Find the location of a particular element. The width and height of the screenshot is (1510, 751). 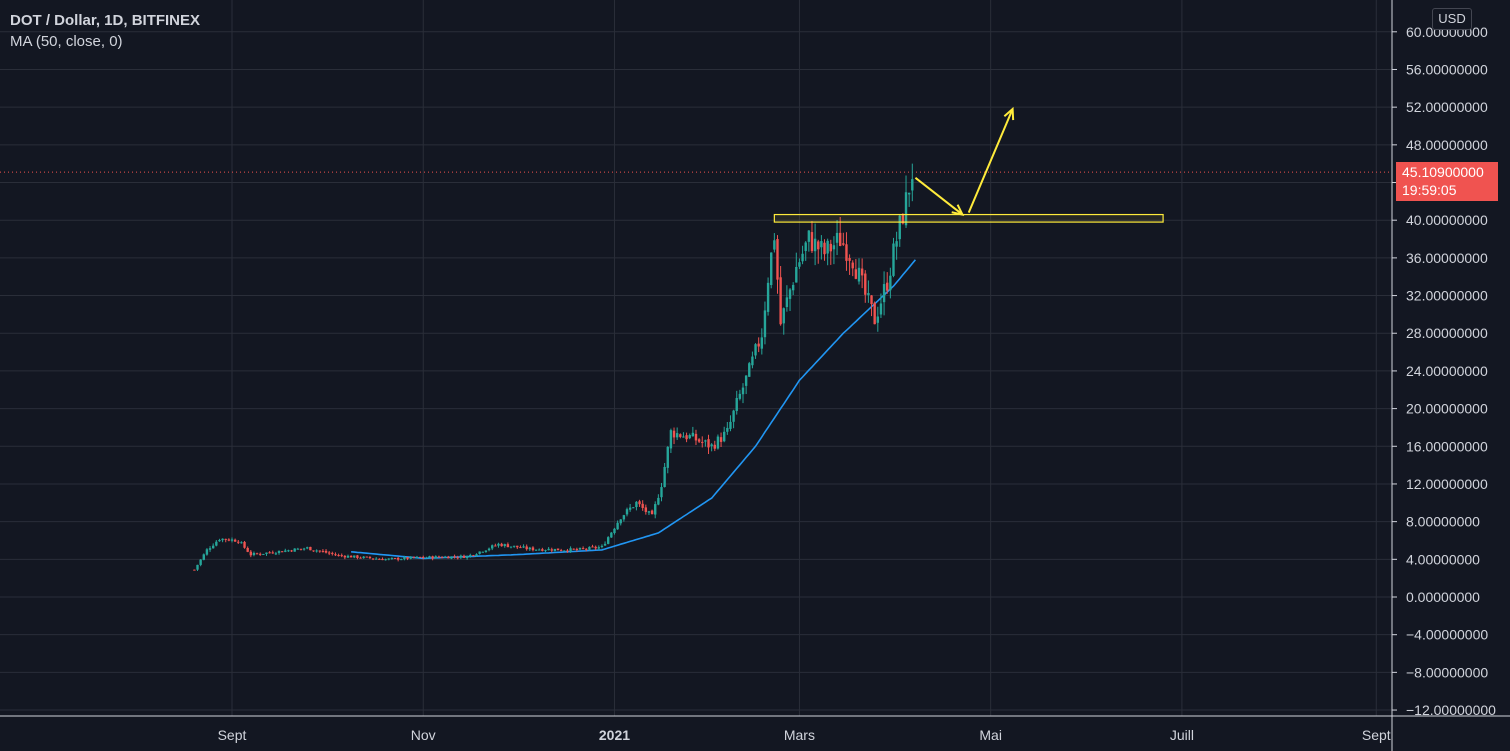

currency-button: USD is located at coordinates (1452, 19).